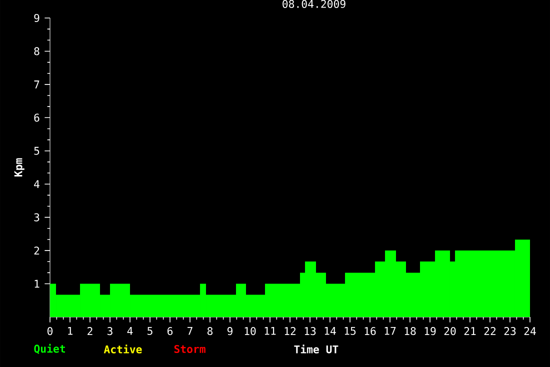  What do you see at coordinates (314, 4) in the screenshot?
I see `chart-title: 08.04.2009` at bounding box center [314, 4].